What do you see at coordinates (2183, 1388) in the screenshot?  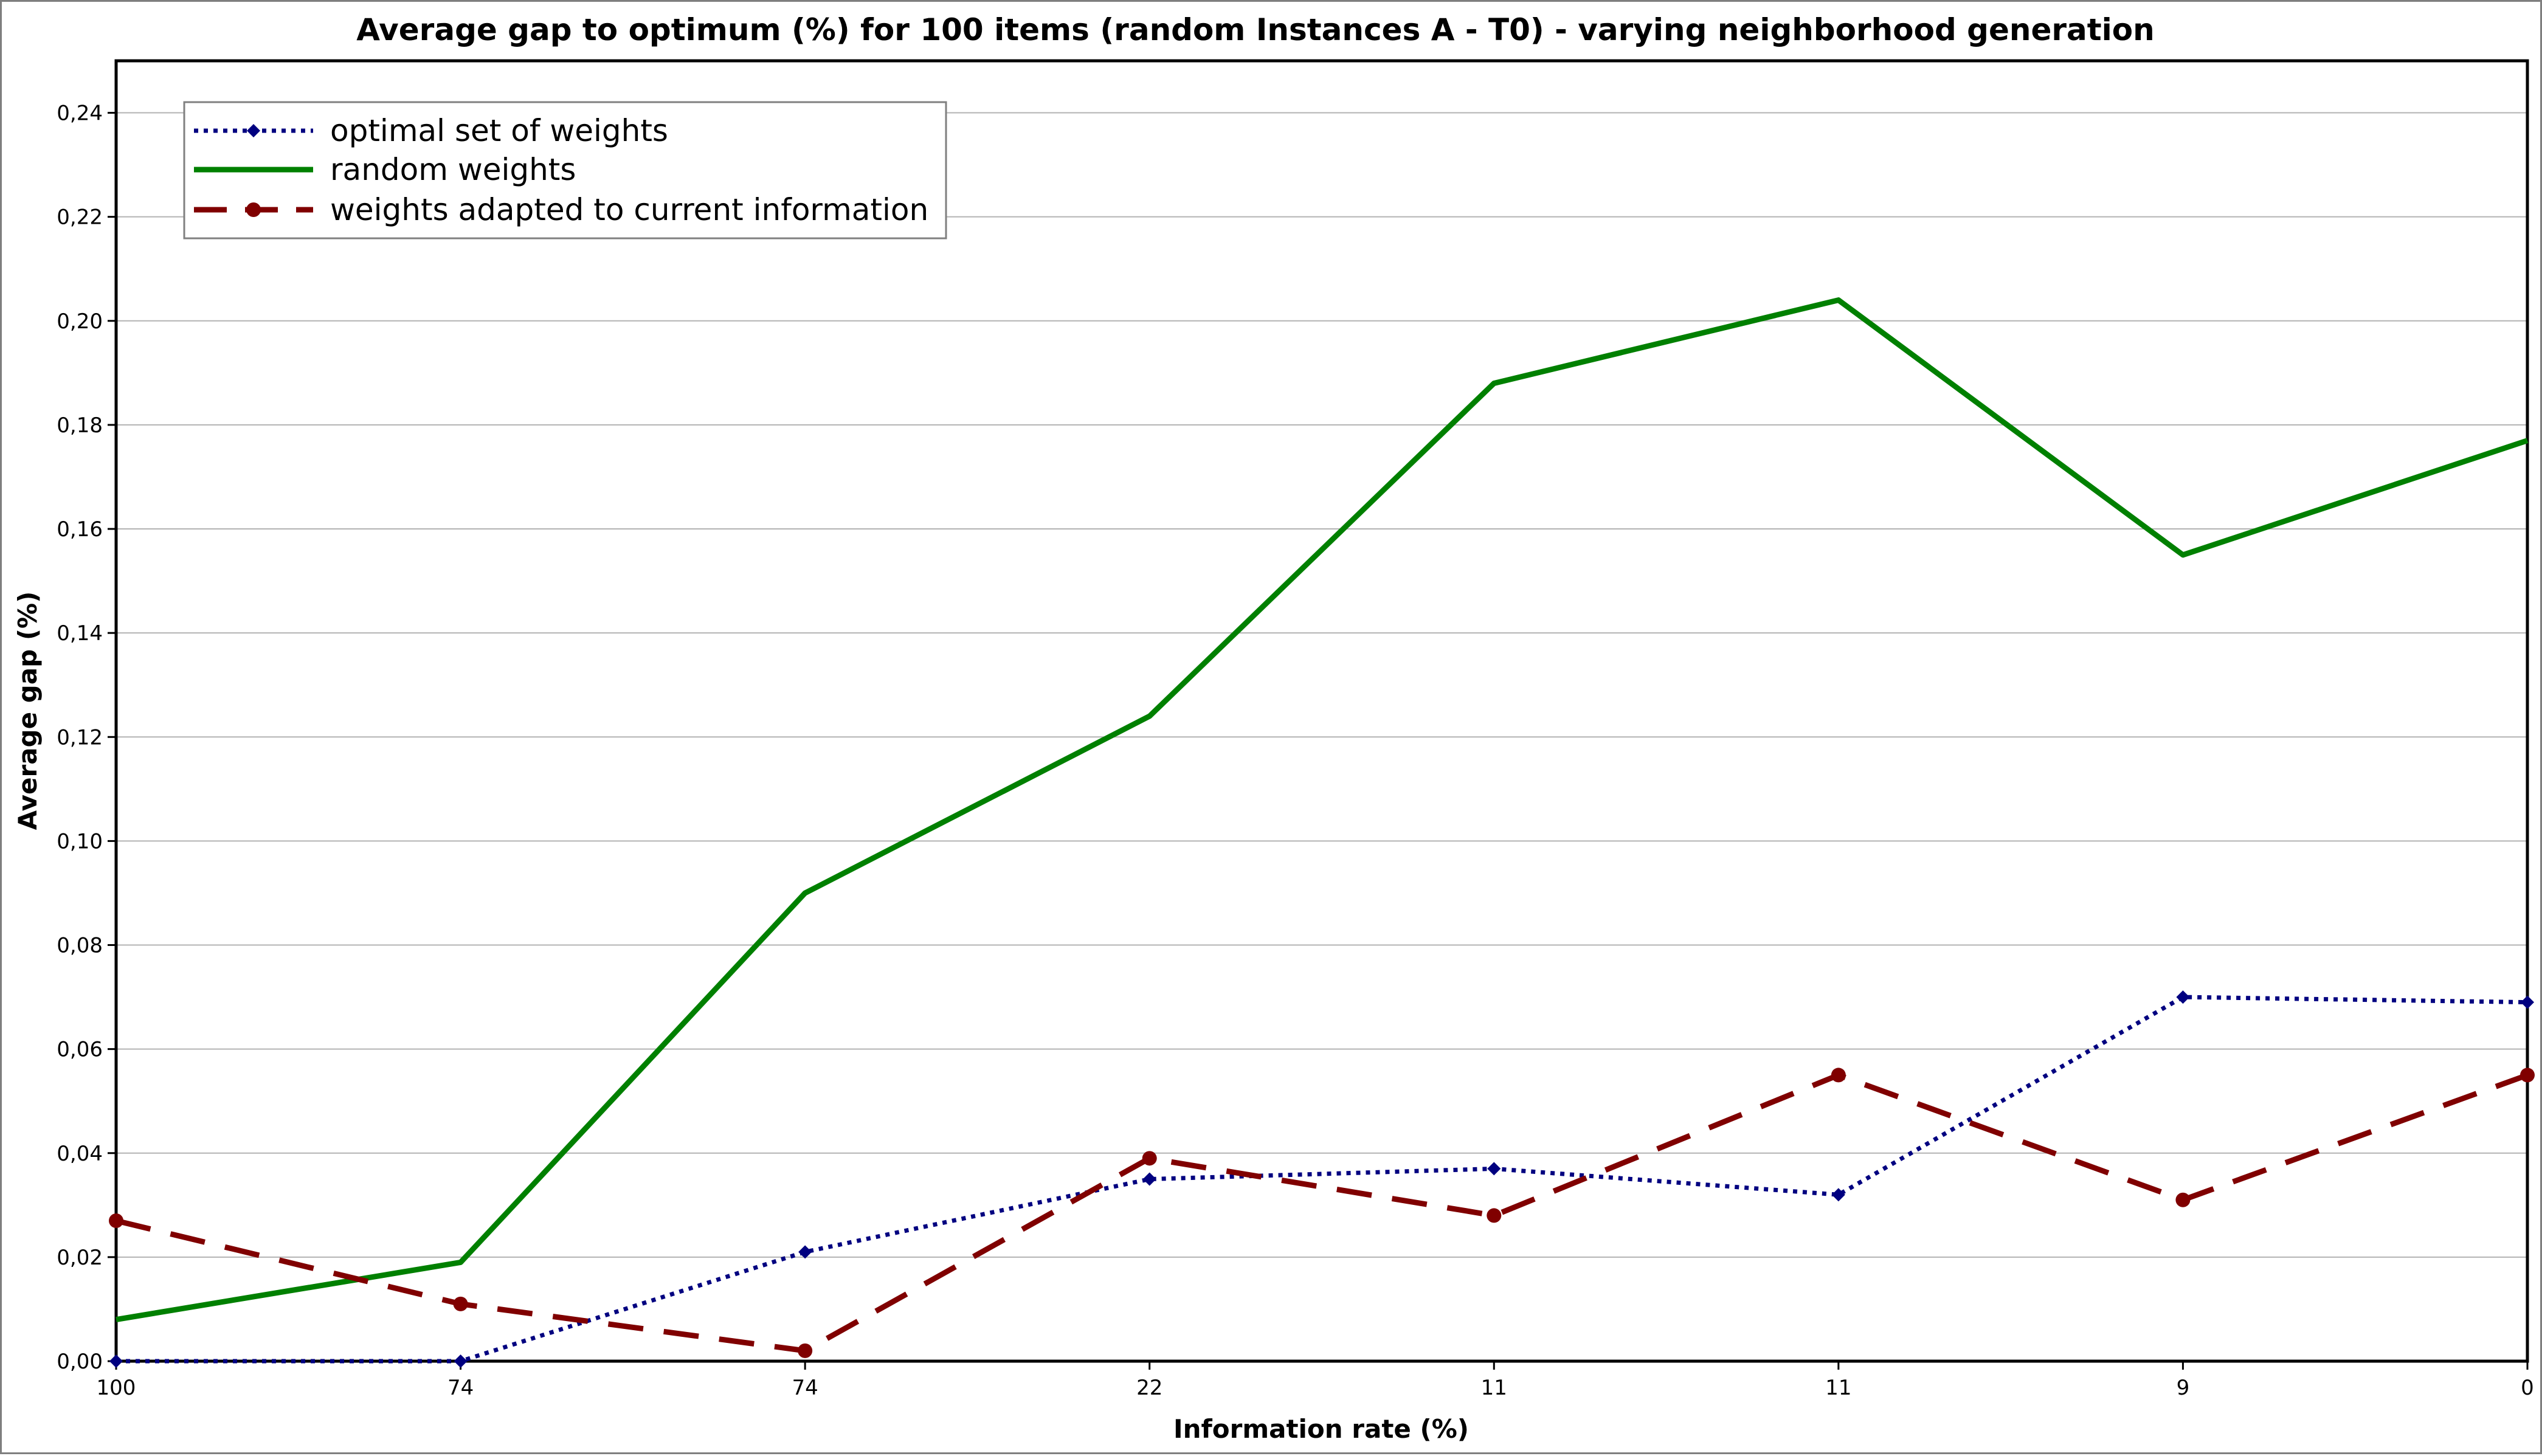 I see `x-tick-label: 9` at bounding box center [2183, 1388].